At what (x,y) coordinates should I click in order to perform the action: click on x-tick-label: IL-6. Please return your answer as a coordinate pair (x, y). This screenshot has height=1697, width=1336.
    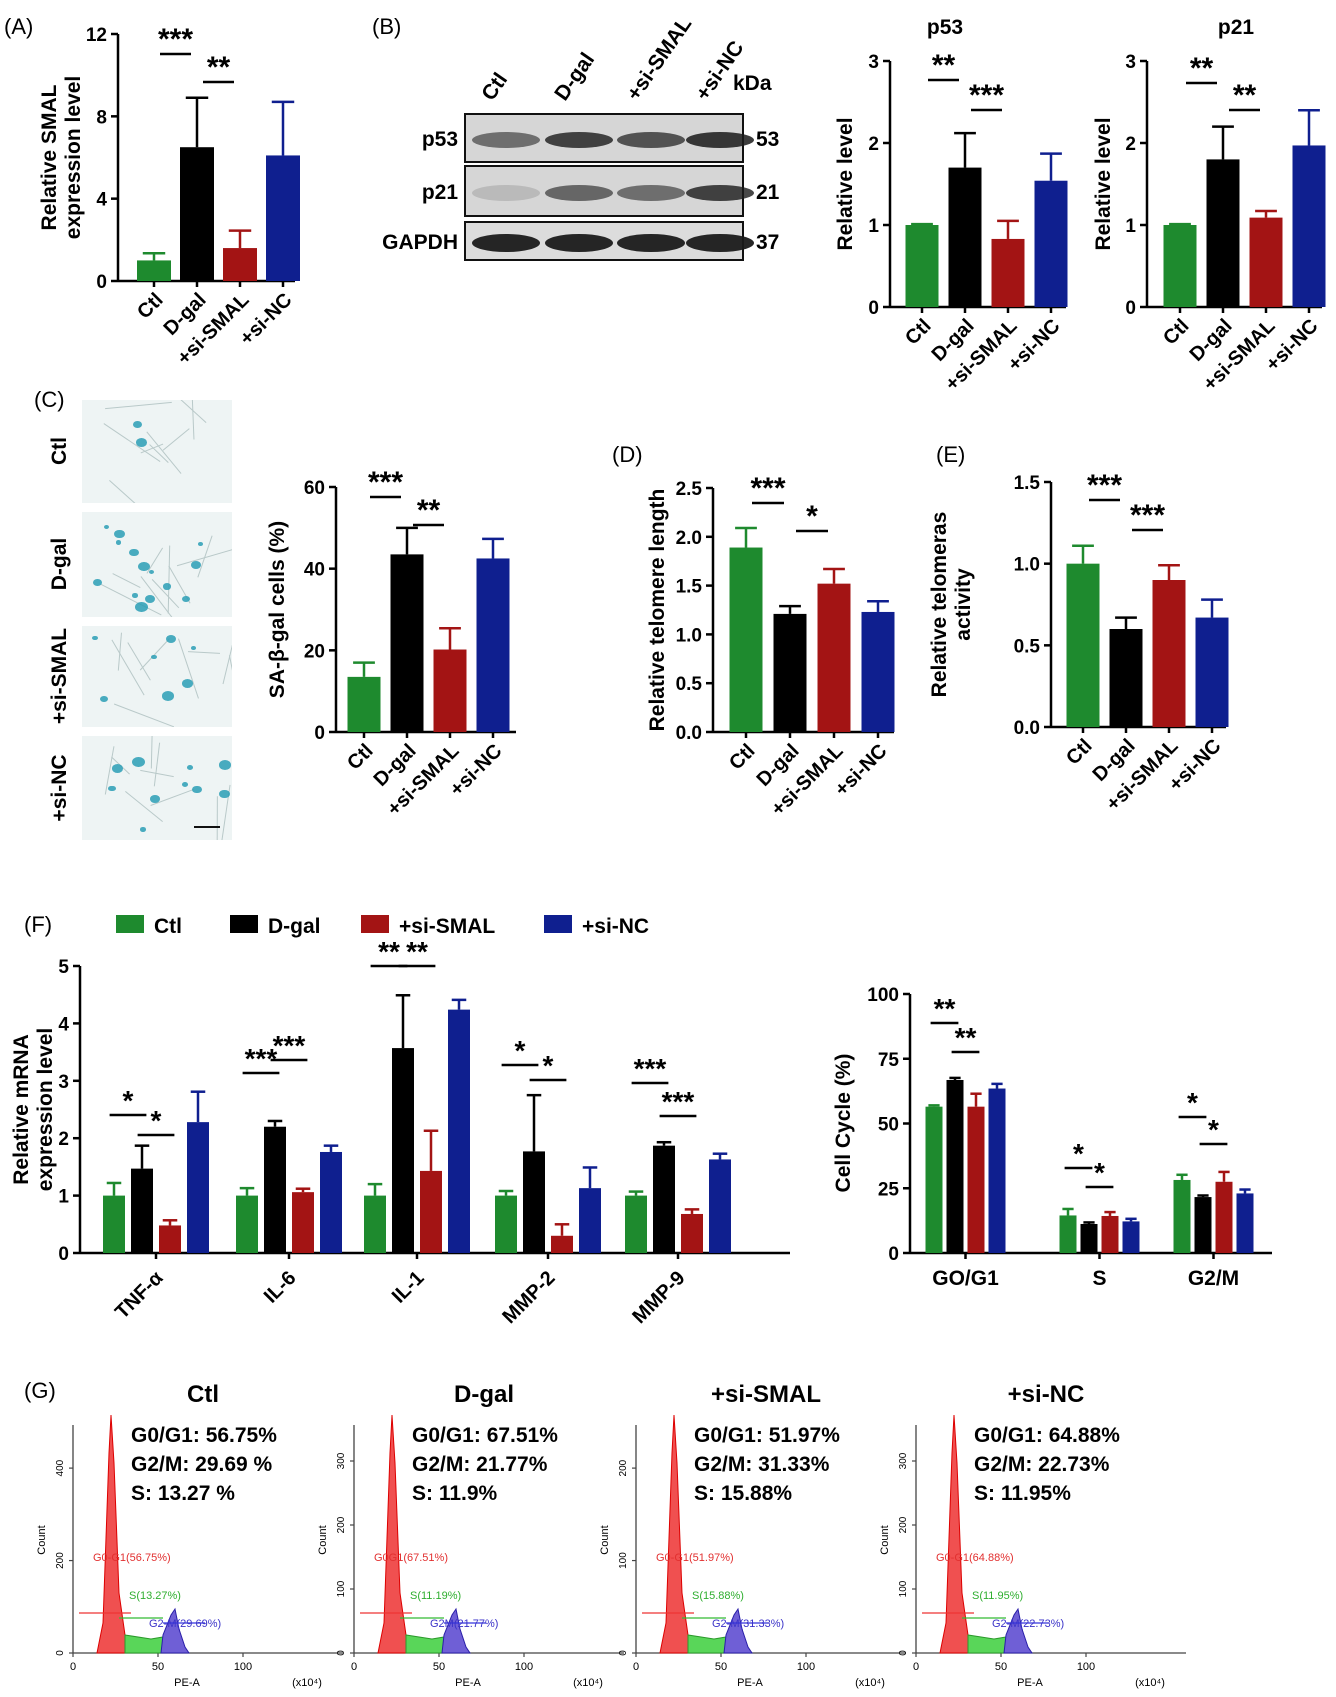
    Looking at the image, I should click on (280, 1287).